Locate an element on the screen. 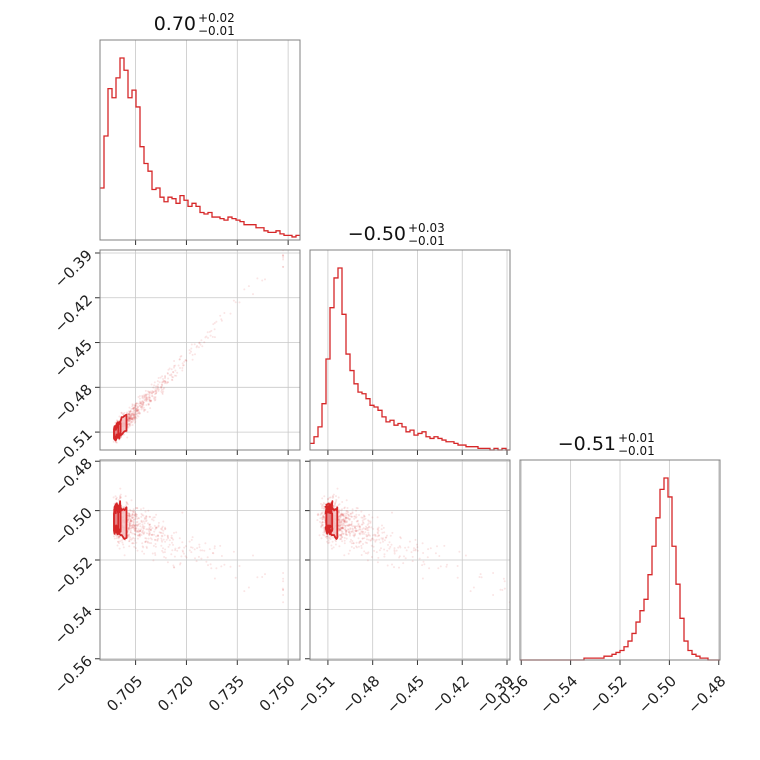  title-param-2: −0.50 +0.03−0.01 is located at coordinates (396, 234).